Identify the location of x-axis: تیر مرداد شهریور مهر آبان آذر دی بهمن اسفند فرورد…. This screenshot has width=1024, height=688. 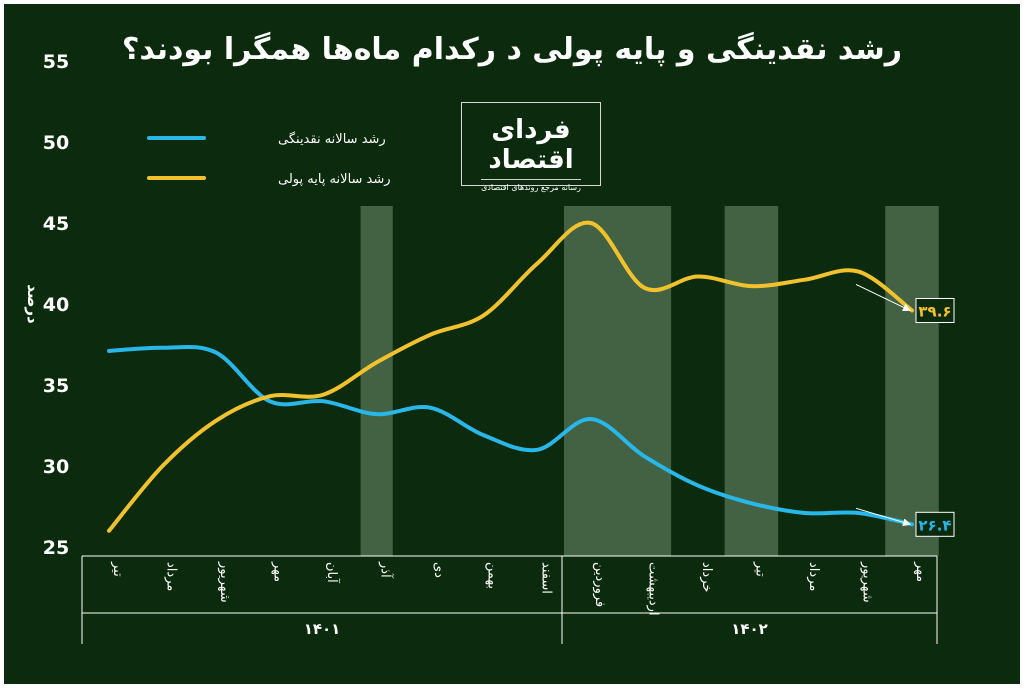
(509, 599).